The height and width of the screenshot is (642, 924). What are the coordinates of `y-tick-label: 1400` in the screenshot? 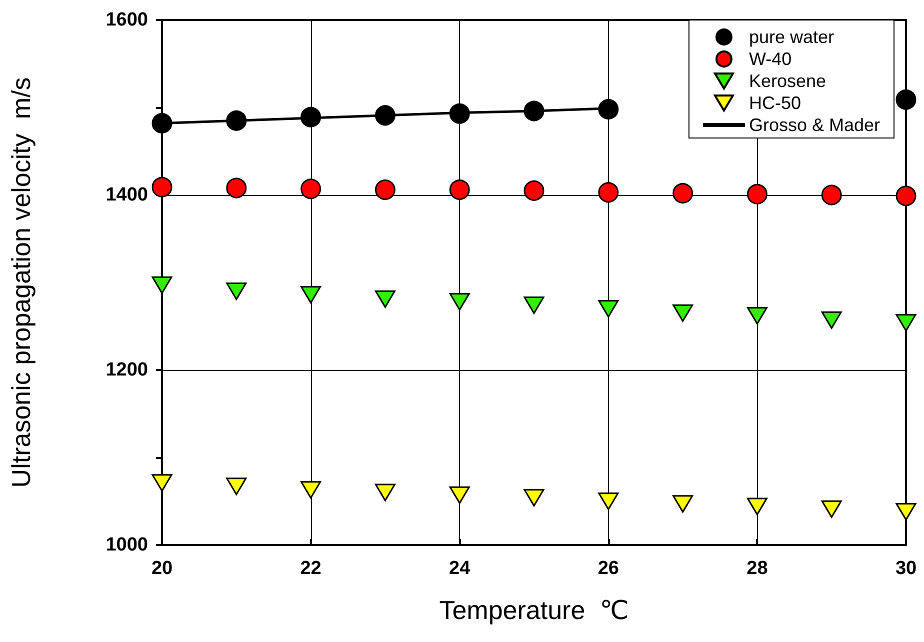 It's located at (127, 195).